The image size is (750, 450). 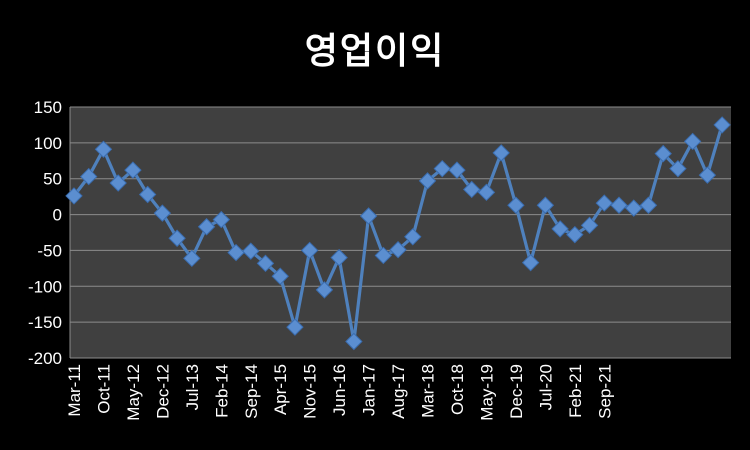 What do you see at coordinates (251, 391) in the screenshot?
I see `x-tick-label: Sep-14` at bounding box center [251, 391].